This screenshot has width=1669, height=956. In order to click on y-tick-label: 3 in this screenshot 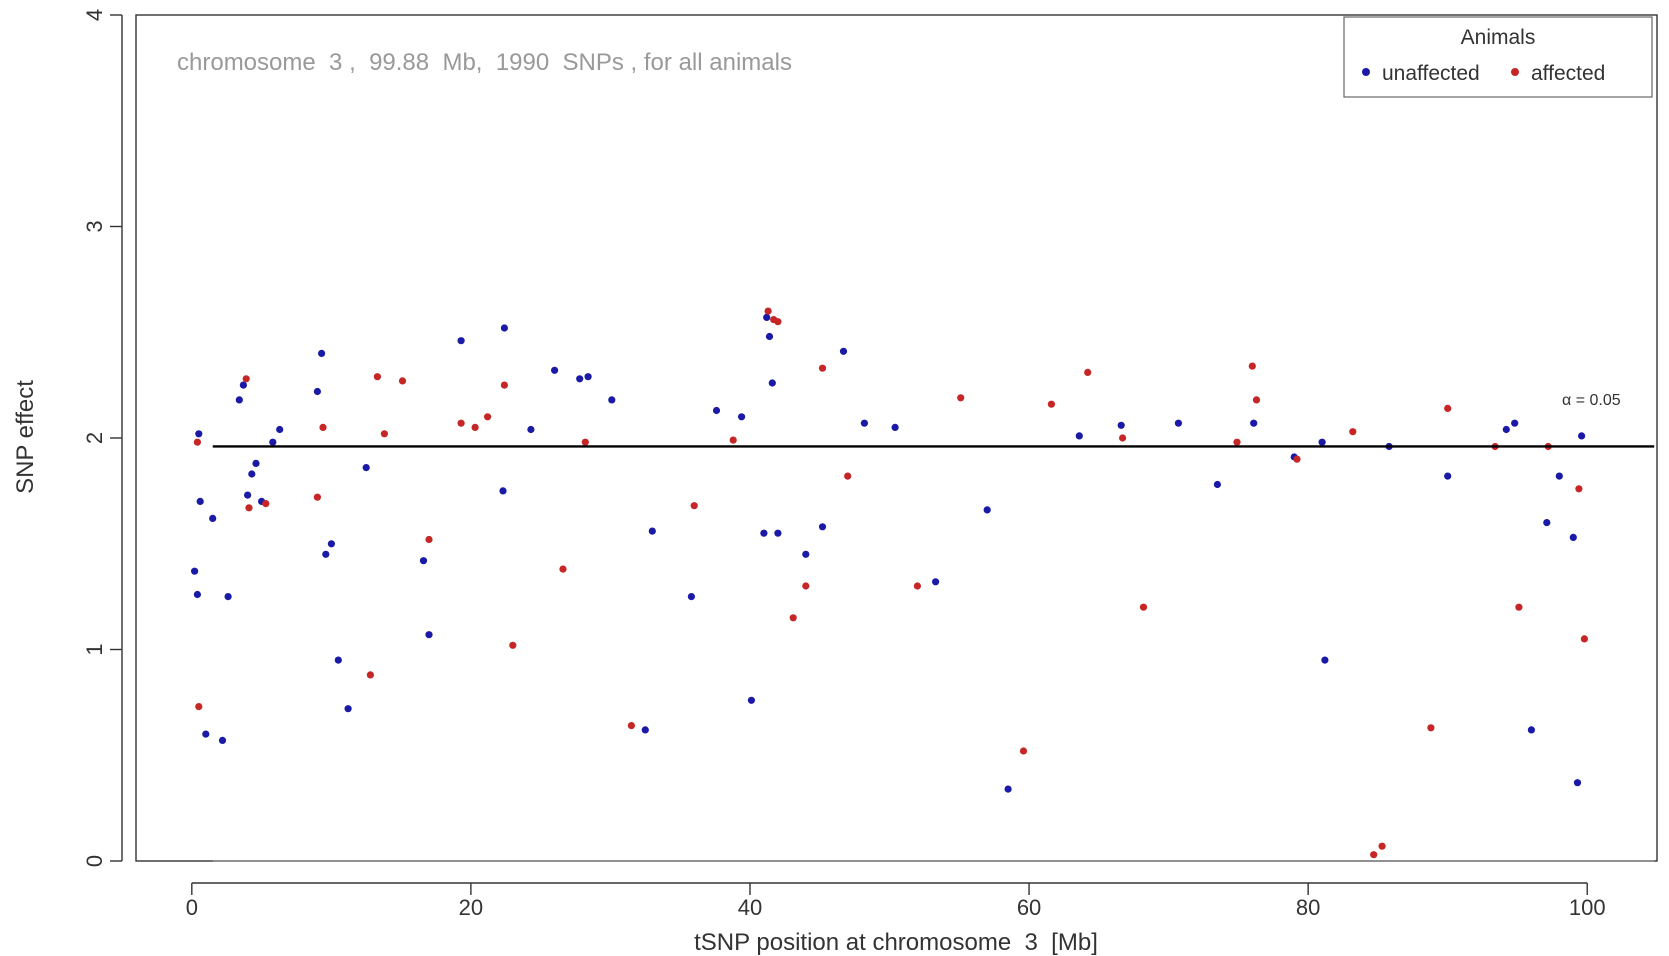, I will do `click(94, 226)`.